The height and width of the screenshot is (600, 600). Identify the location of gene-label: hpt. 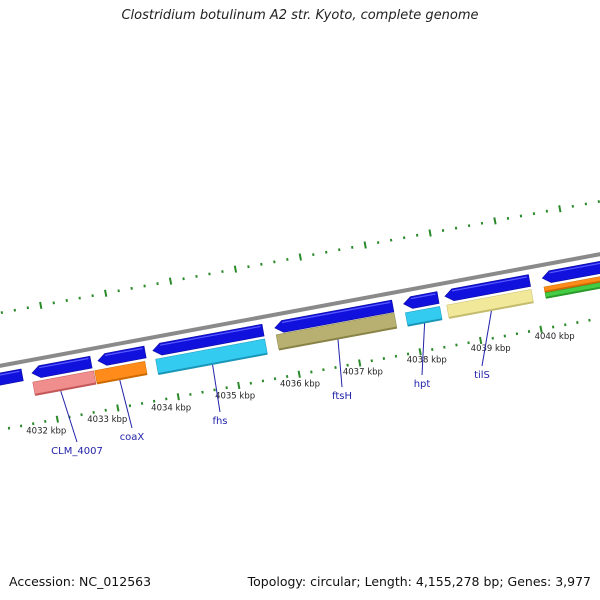
(422, 384).